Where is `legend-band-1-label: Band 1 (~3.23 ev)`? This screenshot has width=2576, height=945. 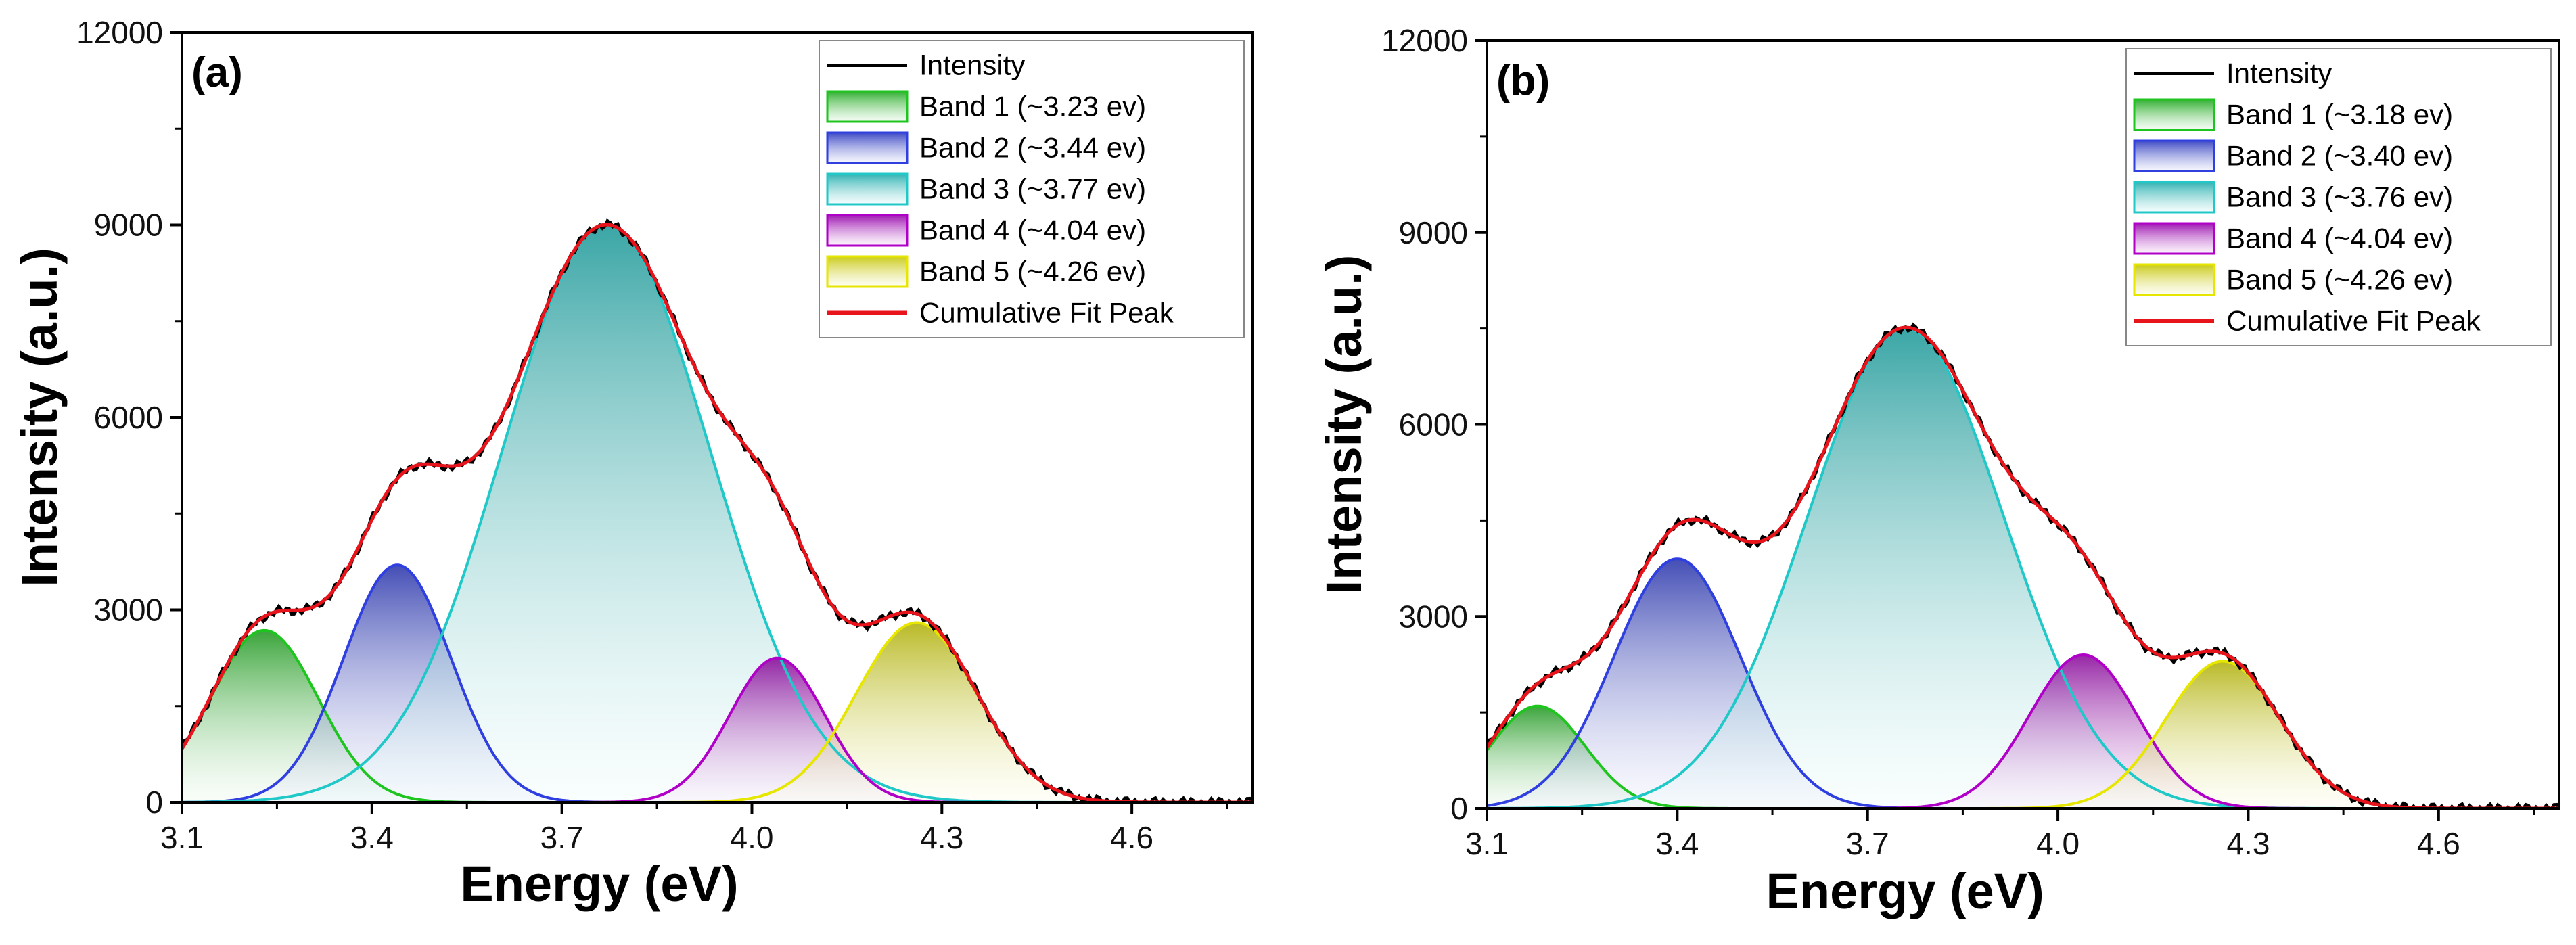 legend-band-1-label: Band 1 (~3.23 ev) is located at coordinates (1032, 106).